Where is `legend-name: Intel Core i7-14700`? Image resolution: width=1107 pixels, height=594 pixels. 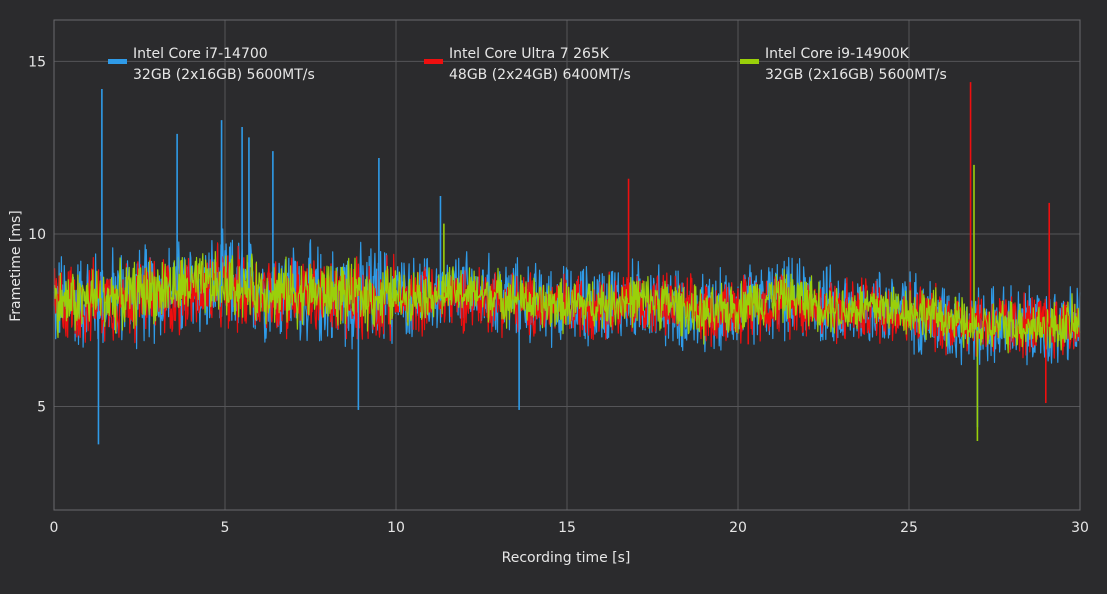
legend-name: Intel Core i7-14700 is located at coordinates (200, 54).